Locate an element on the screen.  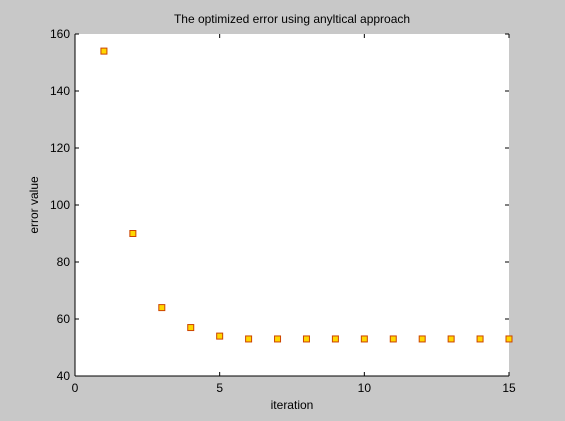
y-tick-label: 60 is located at coordinates (64, 319).